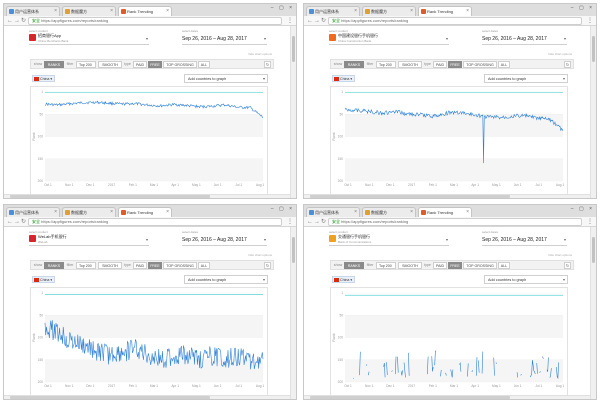 This screenshot has height=403, width=600. What do you see at coordinates (389, 39) in the screenshot?
I see `product-select: 中国建设银行手机银行 China Construction Bank ▾` at bounding box center [389, 39].